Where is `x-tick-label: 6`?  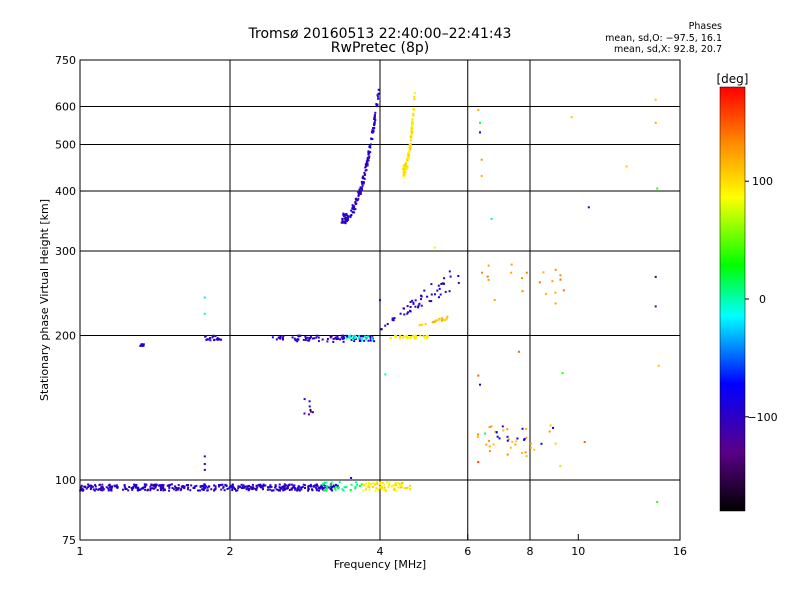 x-tick-label: 6 is located at coordinates (467, 551).